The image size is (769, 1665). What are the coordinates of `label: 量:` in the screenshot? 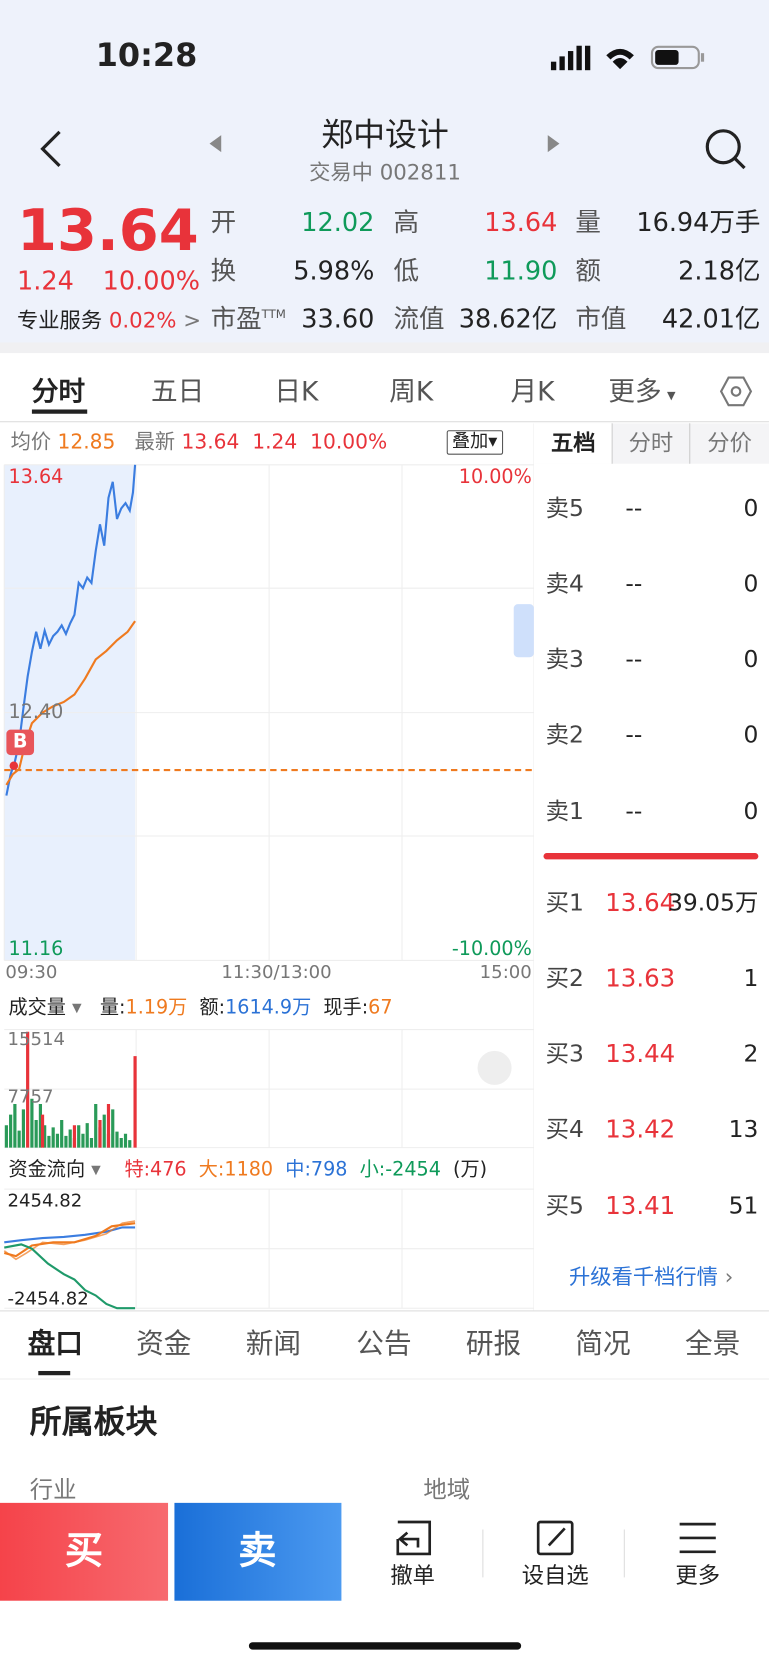 It's located at (112, 1007).